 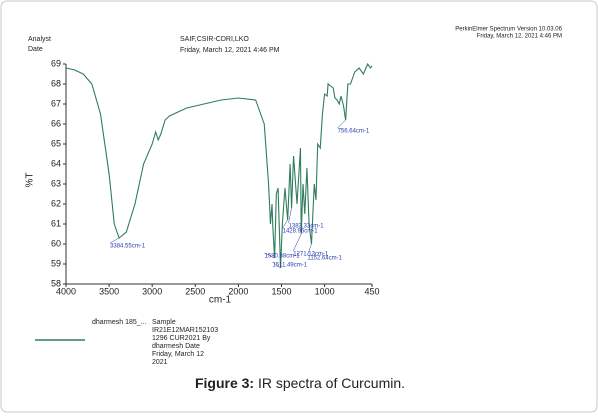 I want to click on x-tick-label: 1000, so click(x=325, y=291).